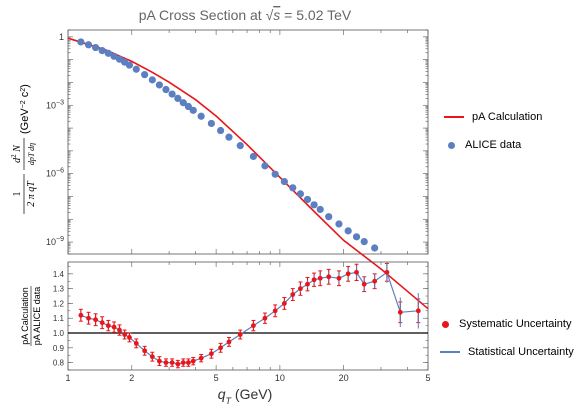 This screenshot has height=408, width=579. I want to click on y-label-unit-gev: (GeV, so click(25, 121).